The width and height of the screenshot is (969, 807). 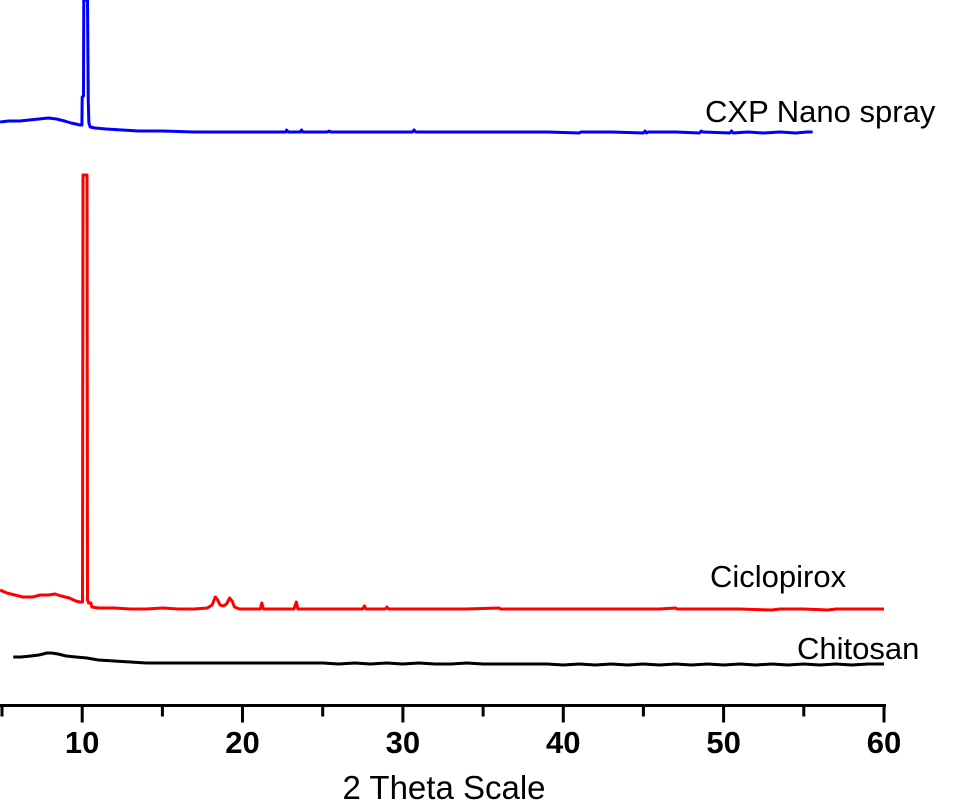 I want to click on series-label-ciclopirox: Ciclopirox, so click(x=778, y=576).